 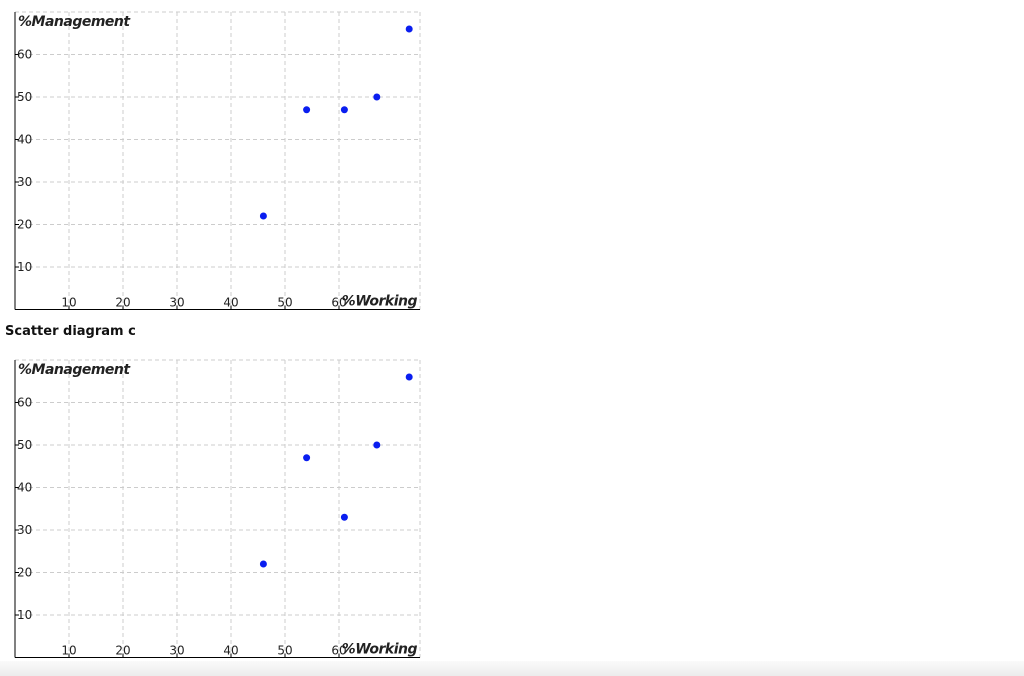 What do you see at coordinates (512, 668) in the screenshot?
I see `bottom-bar` at bounding box center [512, 668].